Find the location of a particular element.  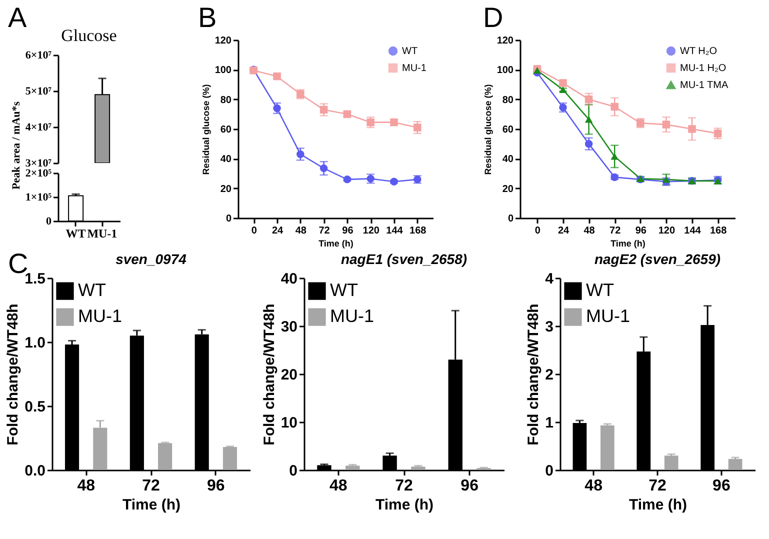

y-tick-label: 0.5 is located at coordinates (35, 407).